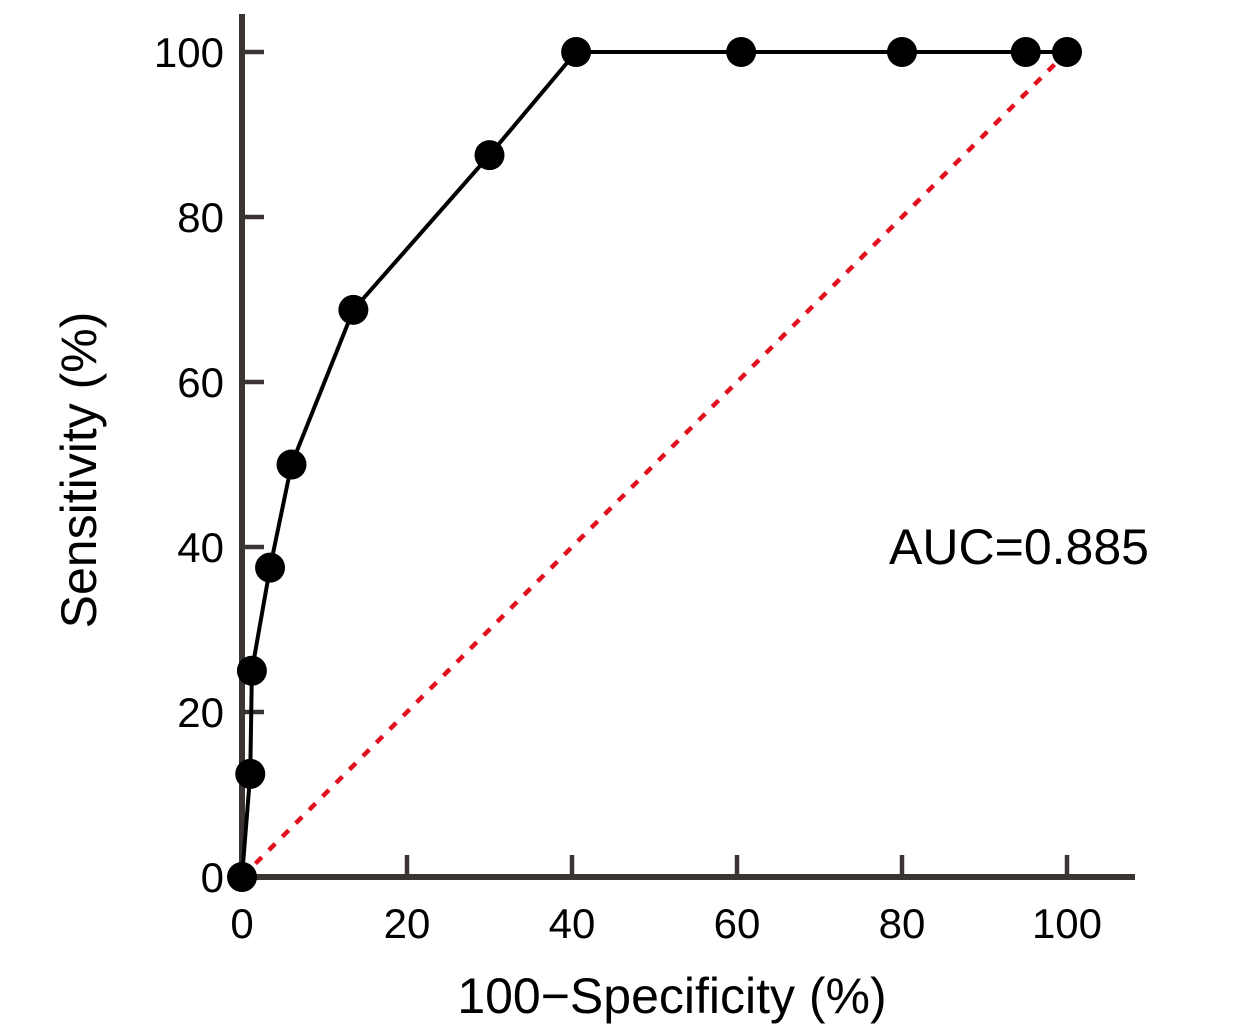 The width and height of the screenshot is (1260, 1033). I want to click on y-tick-label: 100, so click(189, 52).